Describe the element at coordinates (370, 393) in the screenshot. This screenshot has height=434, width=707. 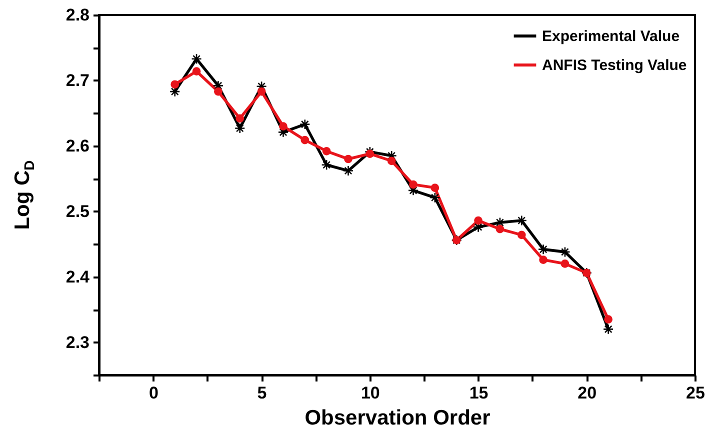
I see `x-tick-label: 10` at that location.